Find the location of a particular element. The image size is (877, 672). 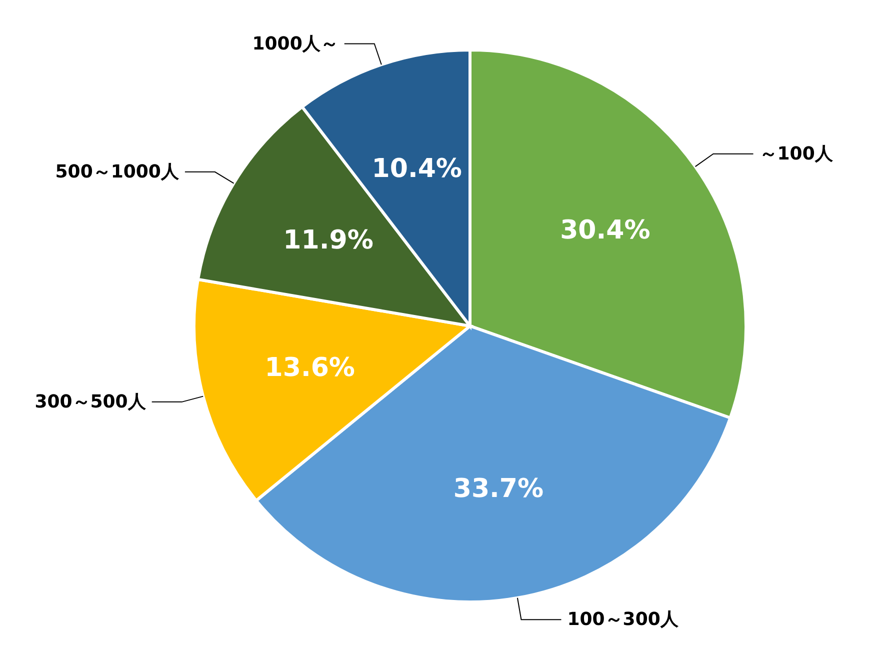

data-label: 11.9% is located at coordinates (328, 240).